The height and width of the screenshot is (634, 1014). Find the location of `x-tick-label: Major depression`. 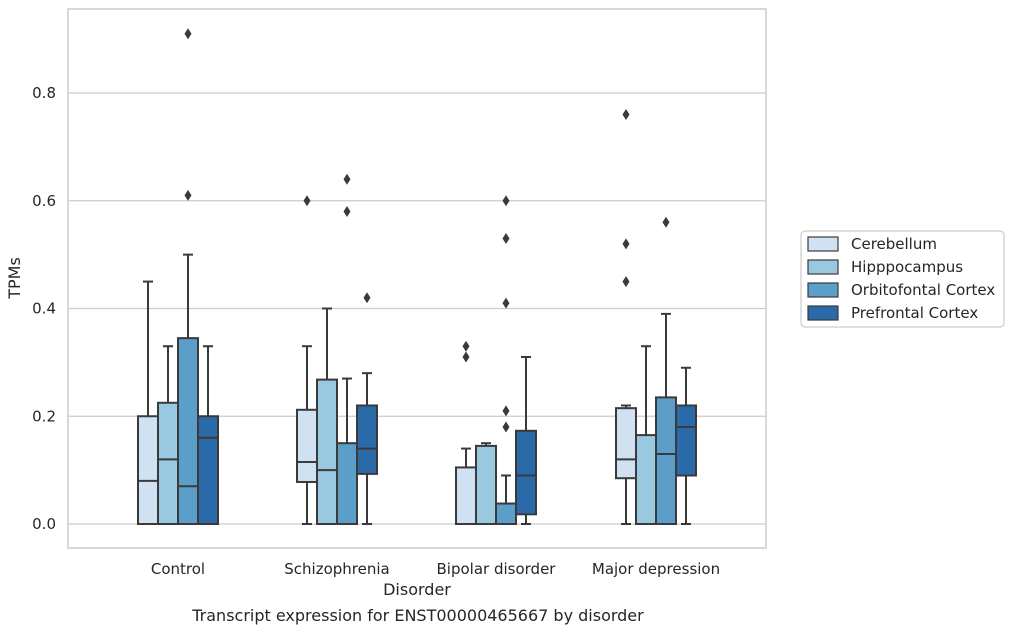

x-tick-label: Major depression is located at coordinates (656, 569).